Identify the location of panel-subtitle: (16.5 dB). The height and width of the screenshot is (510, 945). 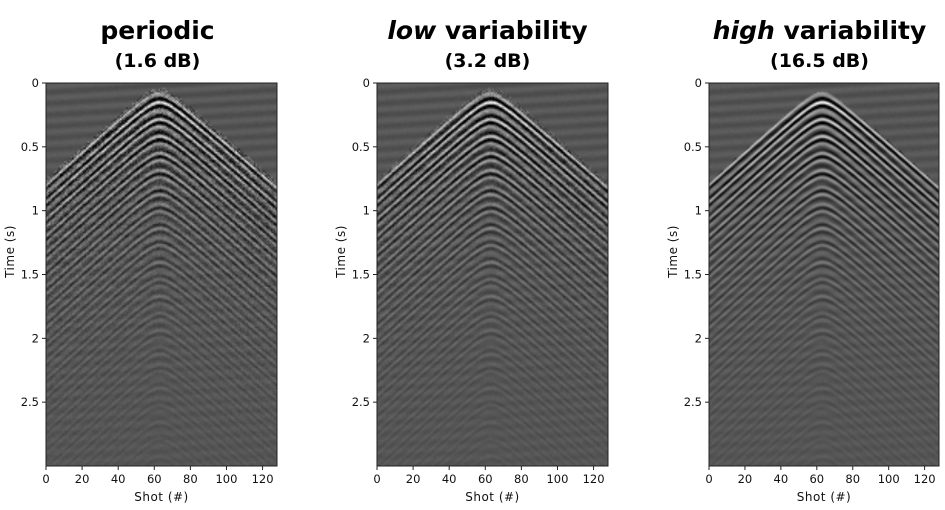
(819, 61).